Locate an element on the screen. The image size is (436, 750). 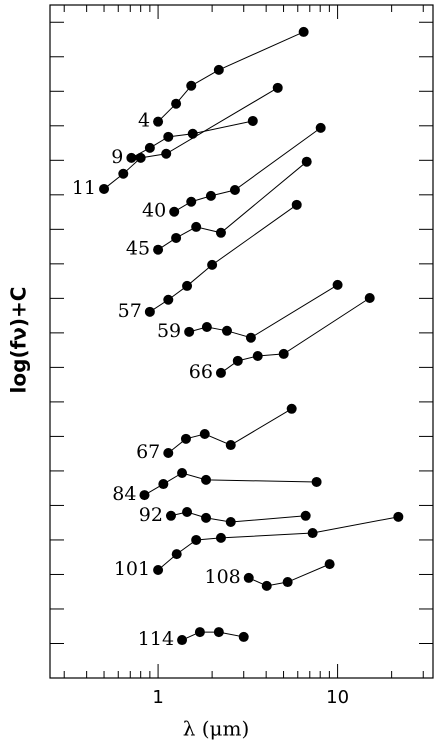
series-label: 4 is located at coordinates (144, 121).